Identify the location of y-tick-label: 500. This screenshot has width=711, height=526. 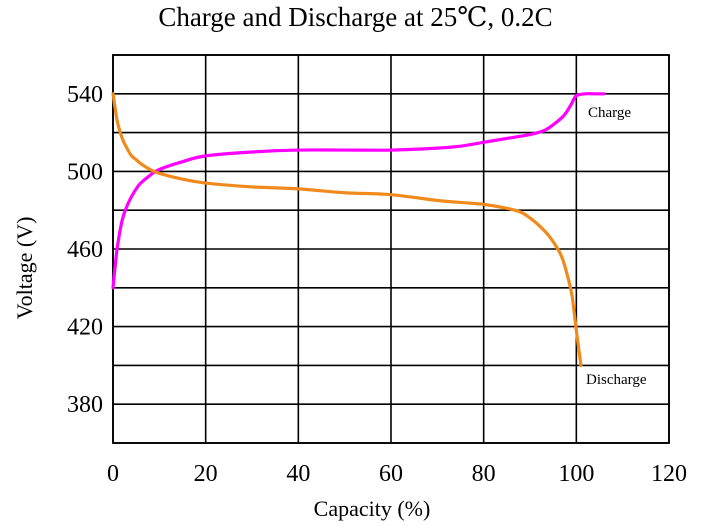
(85, 172).